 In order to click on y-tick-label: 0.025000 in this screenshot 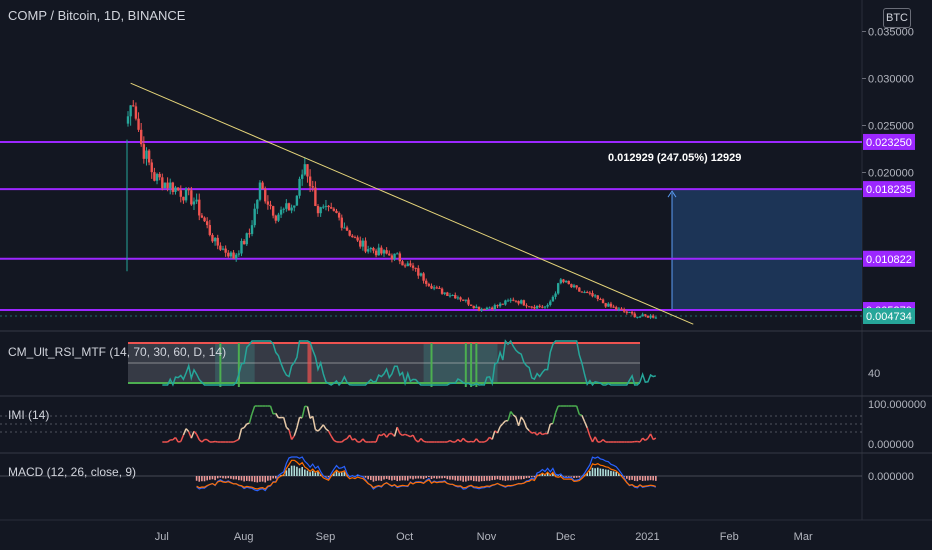, I will do `click(891, 127)`.